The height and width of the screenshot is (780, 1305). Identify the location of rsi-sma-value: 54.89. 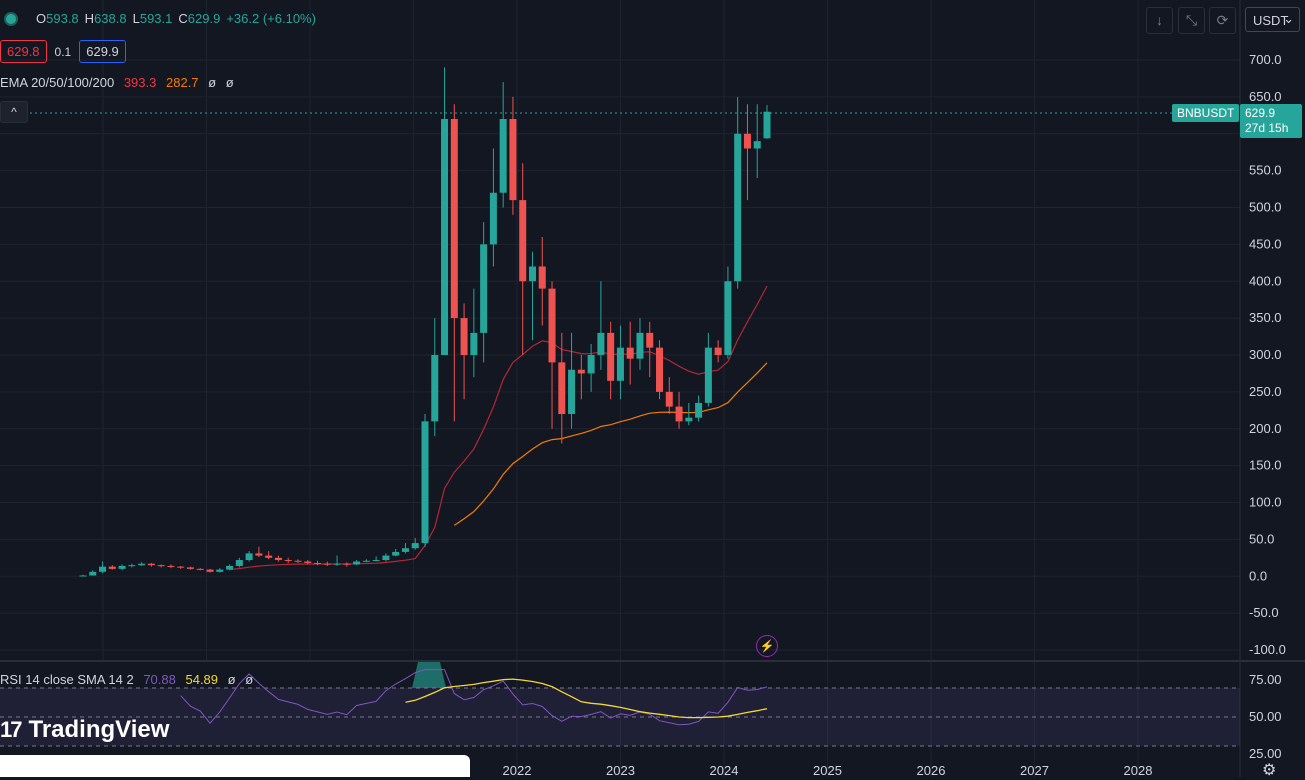
(202, 679).